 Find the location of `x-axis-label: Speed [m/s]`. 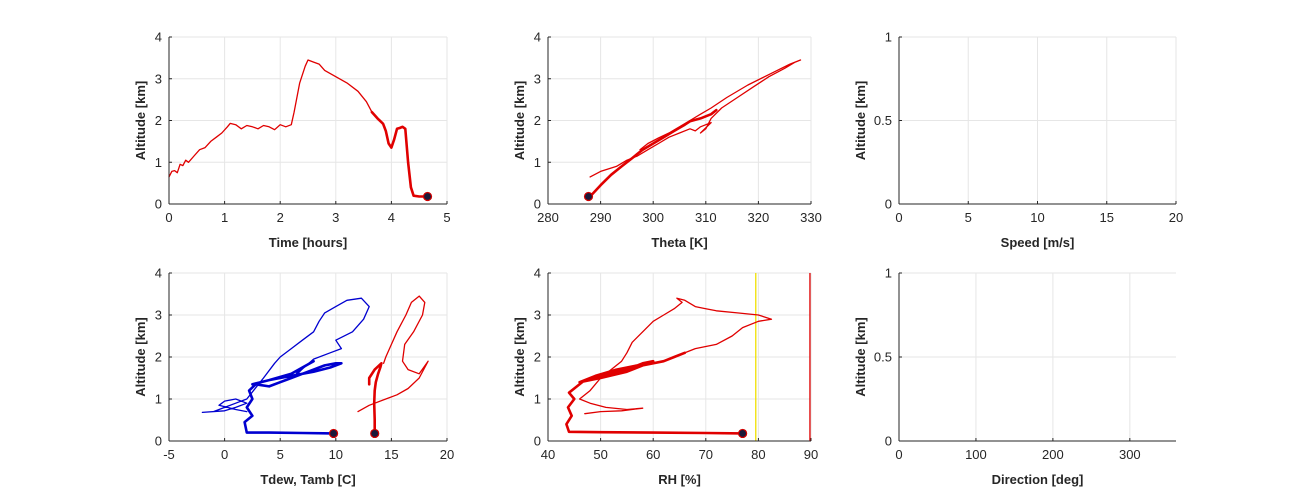

x-axis-label: Speed [m/s] is located at coordinates (1038, 242).